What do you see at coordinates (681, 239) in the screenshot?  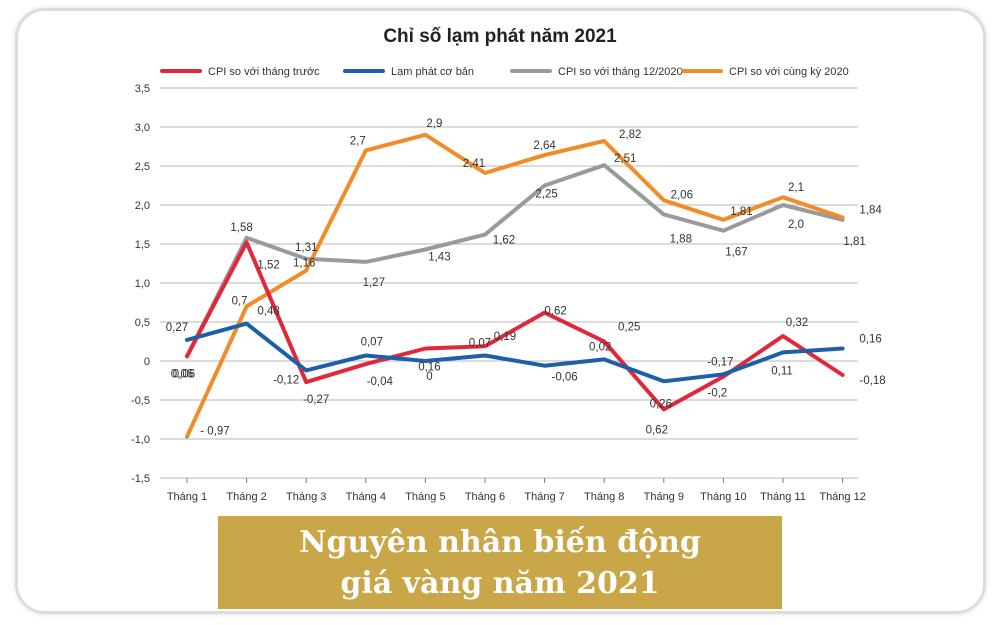 I see `data-label: 1,88` at bounding box center [681, 239].